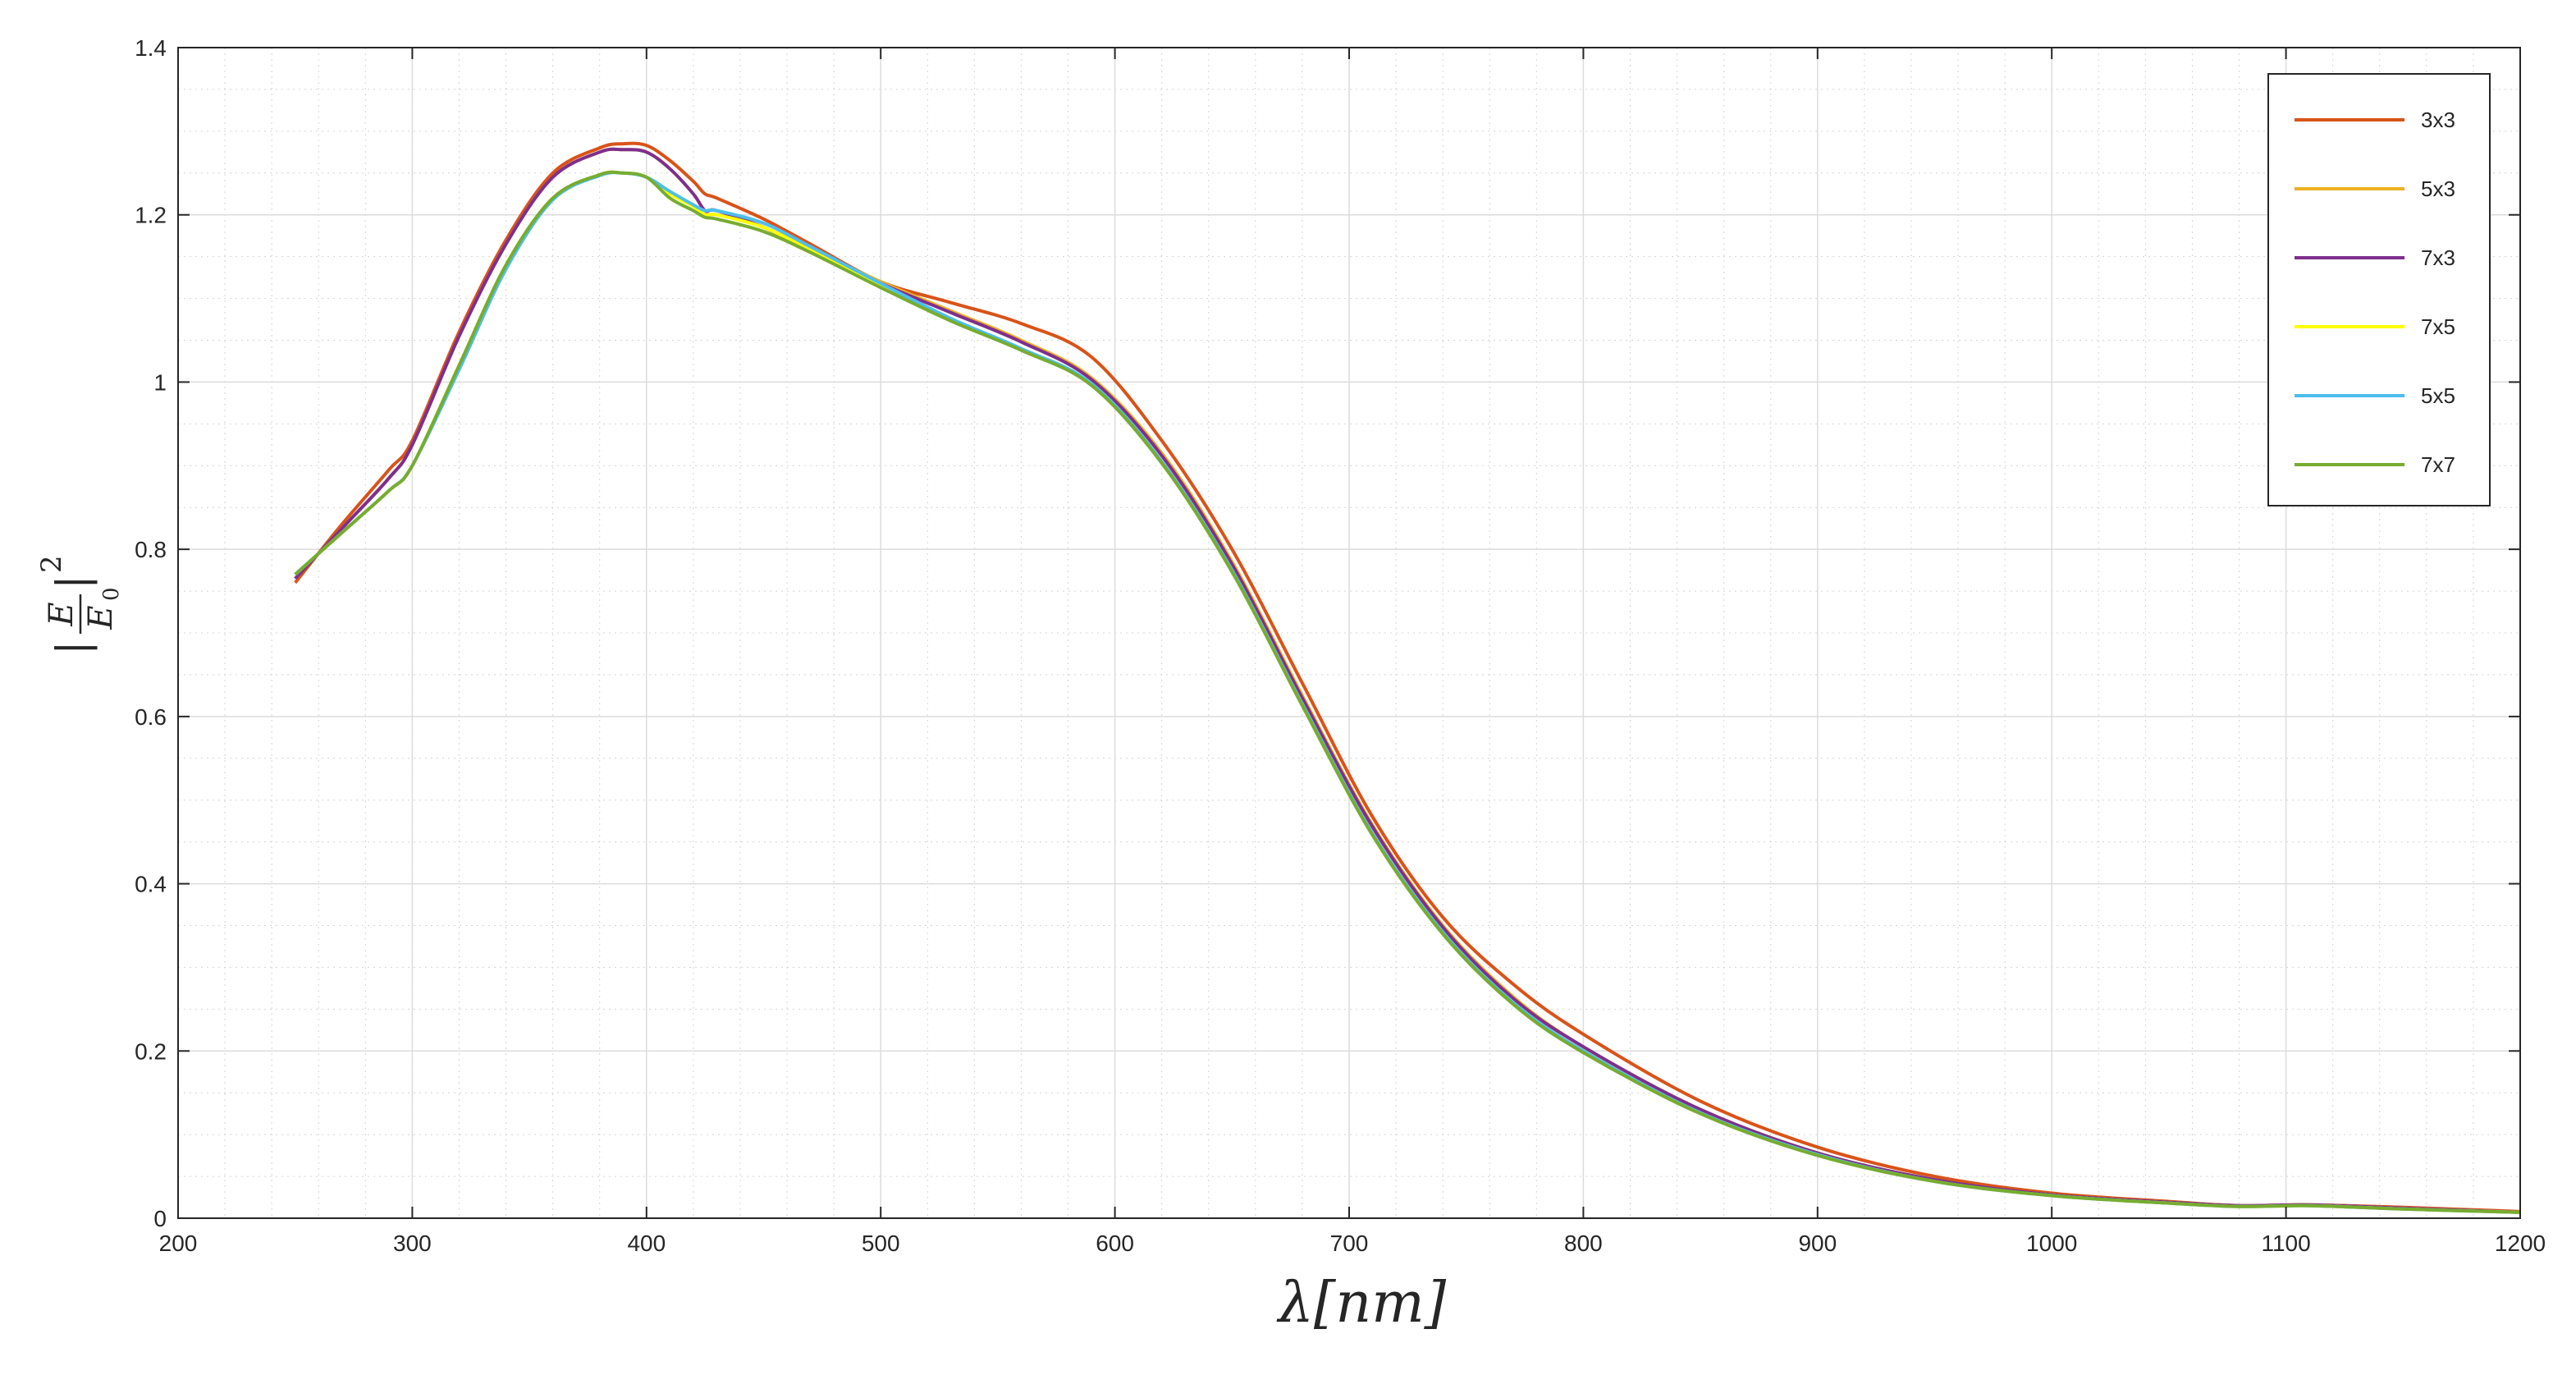 This screenshot has height=1375, width=2576. Describe the element at coordinates (1115, 1244) in the screenshot. I see `x-tick-label: 600` at that location.